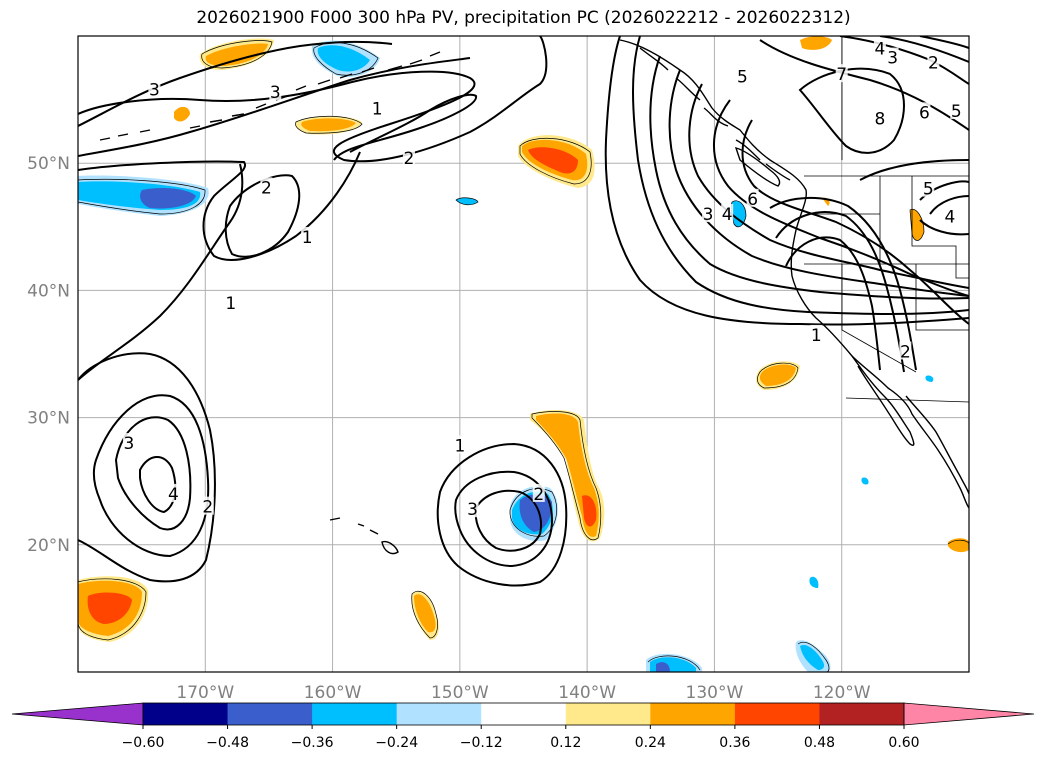  Describe the element at coordinates (715, 114) in the screenshot. I see `coastline-alaska-panhandle` at that location.